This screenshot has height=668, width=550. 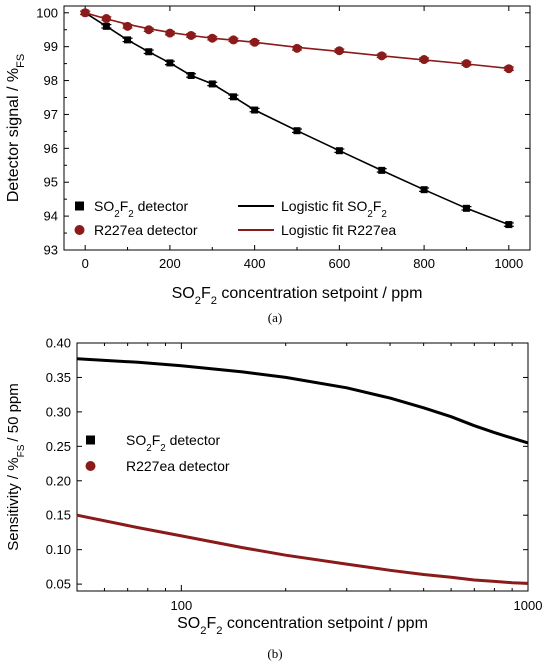 I want to click on x-tick-label: 200, so click(x=170, y=263).